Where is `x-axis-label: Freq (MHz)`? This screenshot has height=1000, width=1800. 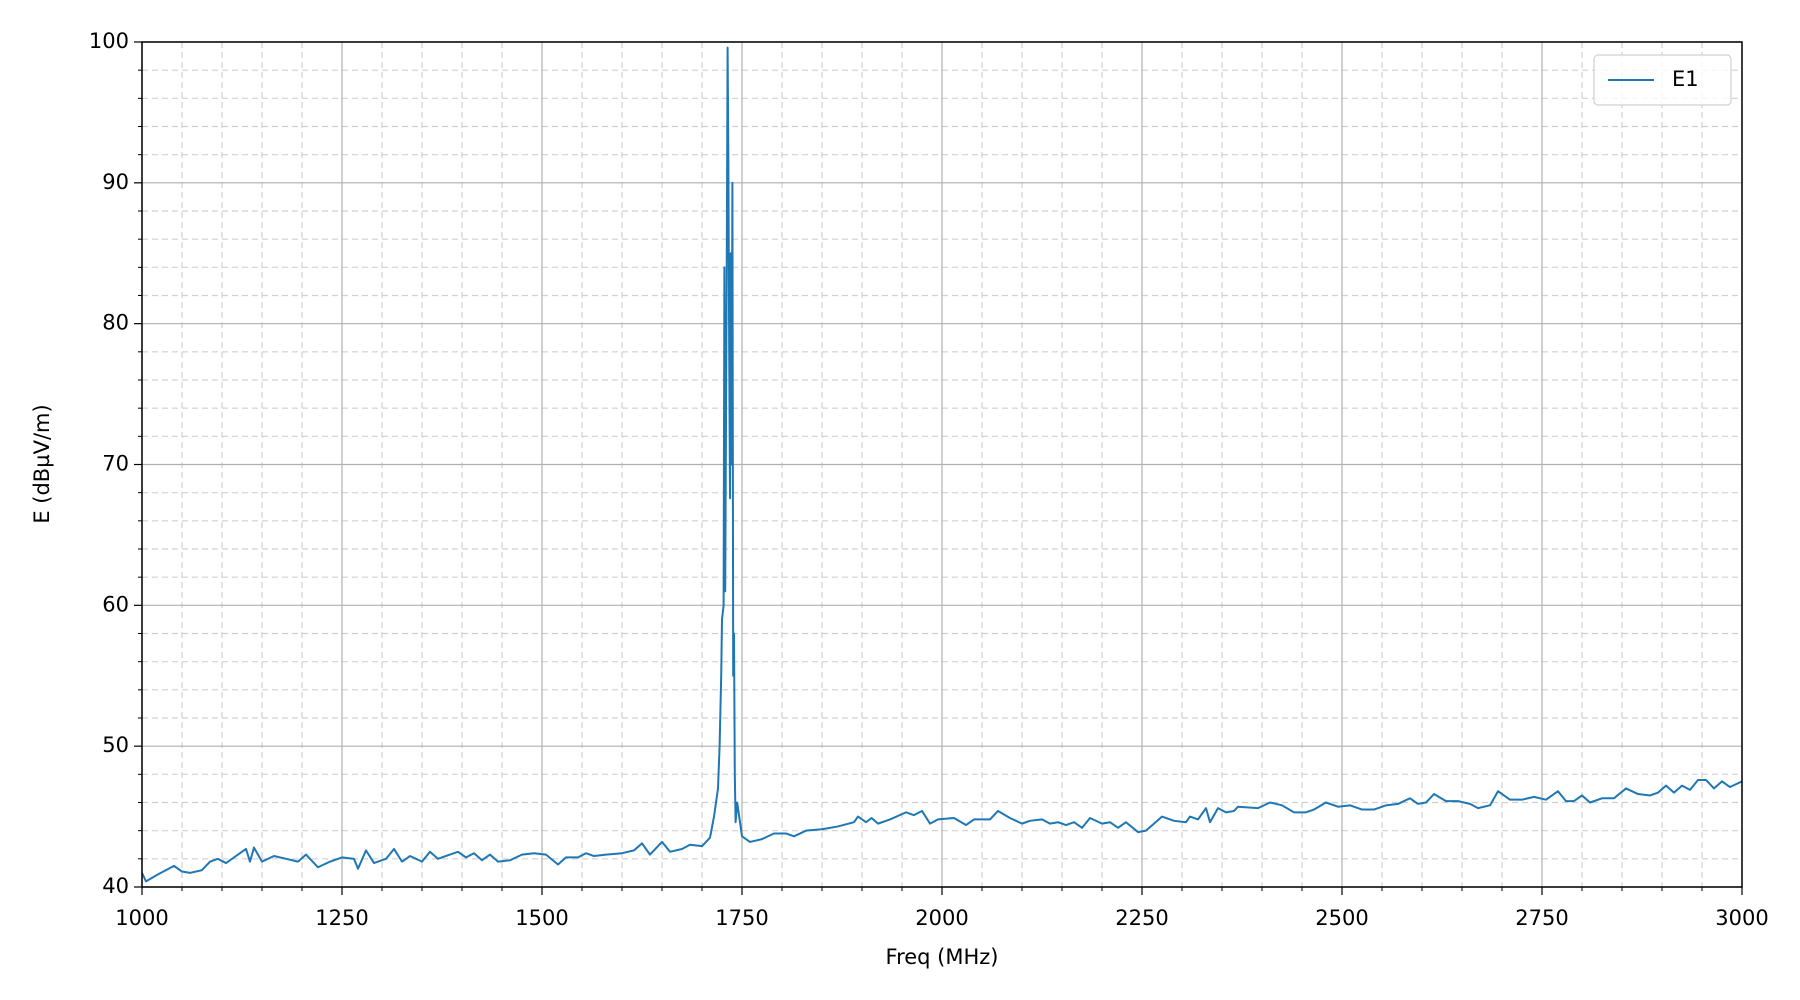
x-axis-label: Freq (MHz) is located at coordinates (942, 957).